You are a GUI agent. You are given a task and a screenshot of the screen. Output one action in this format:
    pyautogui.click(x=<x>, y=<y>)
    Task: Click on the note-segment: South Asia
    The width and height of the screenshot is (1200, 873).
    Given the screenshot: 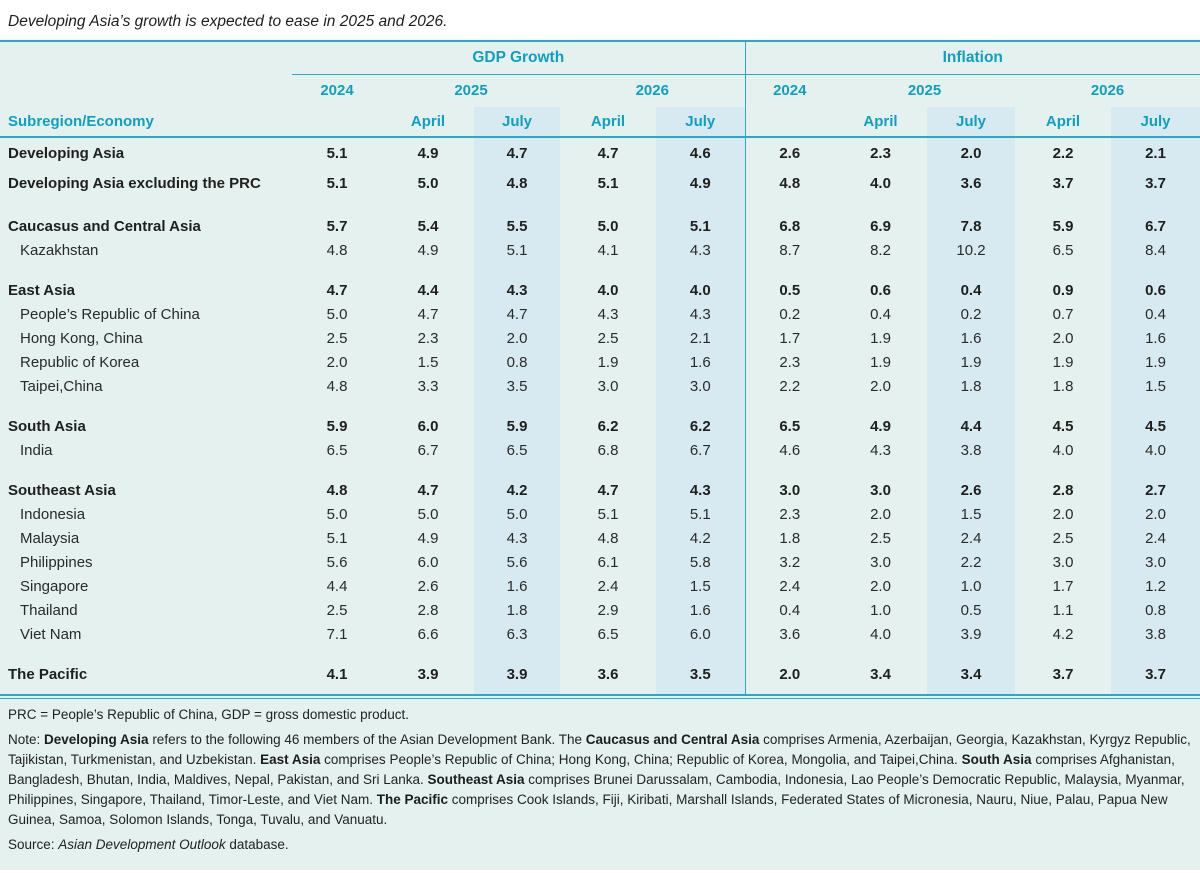 What is the action you would take?
    pyautogui.click(x=996, y=759)
    